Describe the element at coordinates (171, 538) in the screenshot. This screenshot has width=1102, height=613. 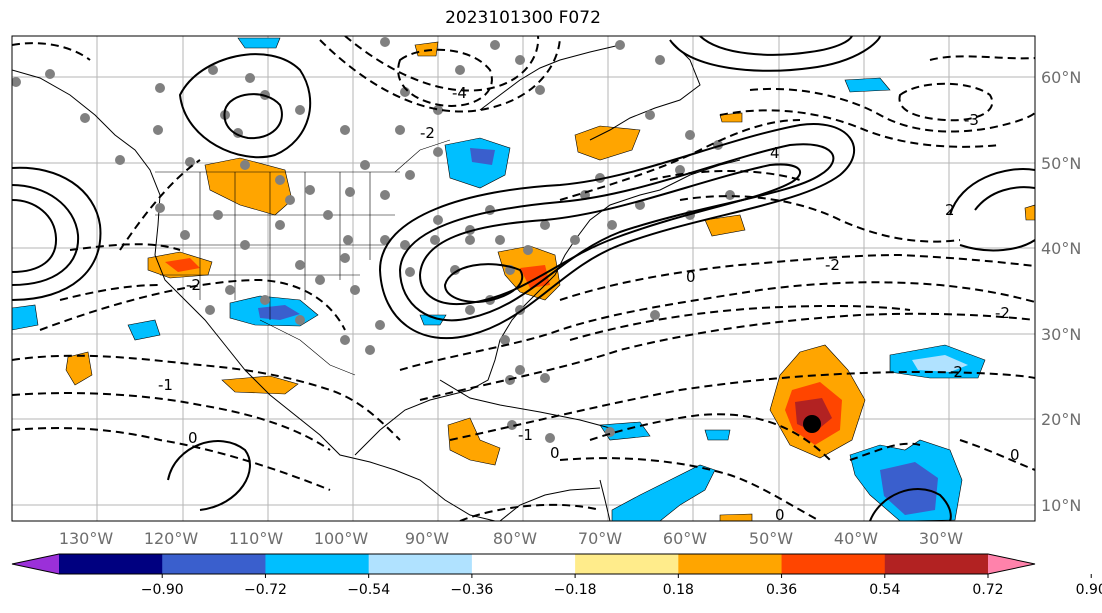
I see `lon-tick: 120°W` at that location.